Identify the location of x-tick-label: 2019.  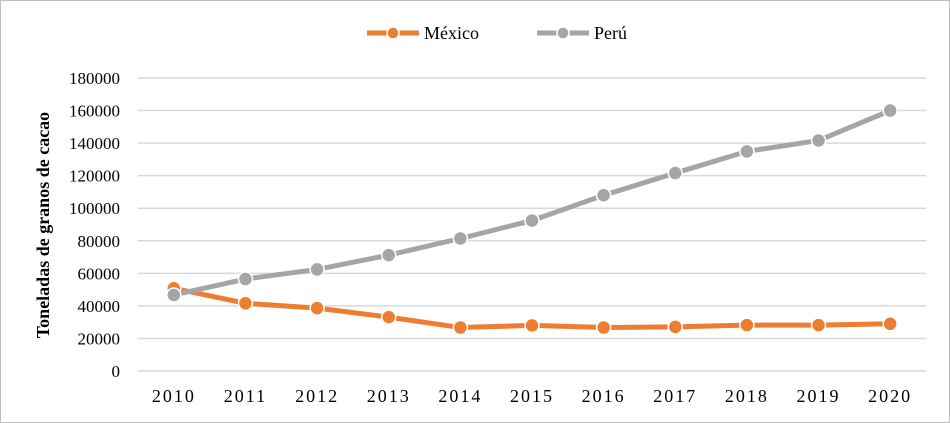
(819, 396).